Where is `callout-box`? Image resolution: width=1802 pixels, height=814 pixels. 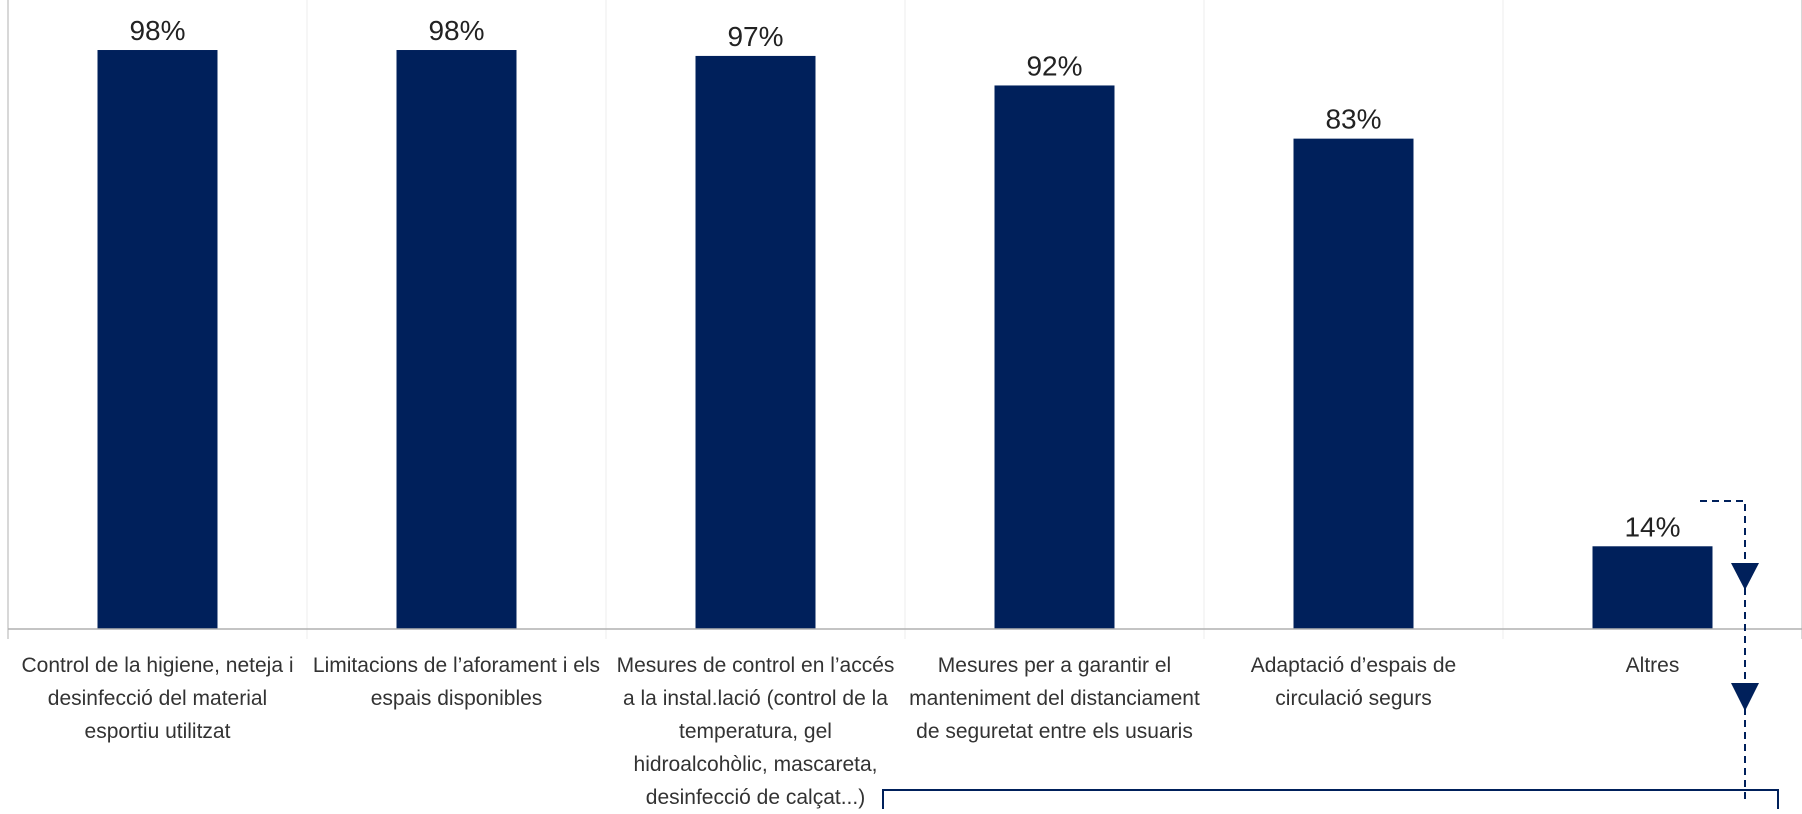 callout-box is located at coordinates (1330, 799).